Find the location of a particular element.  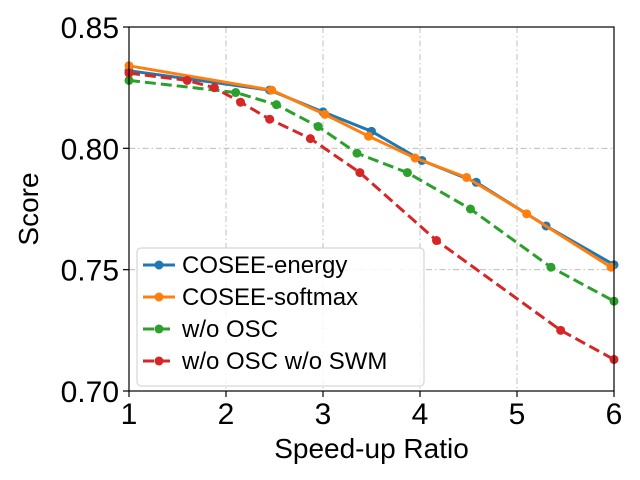

x-tick-label: 6 is located at coordinates (614, 414).